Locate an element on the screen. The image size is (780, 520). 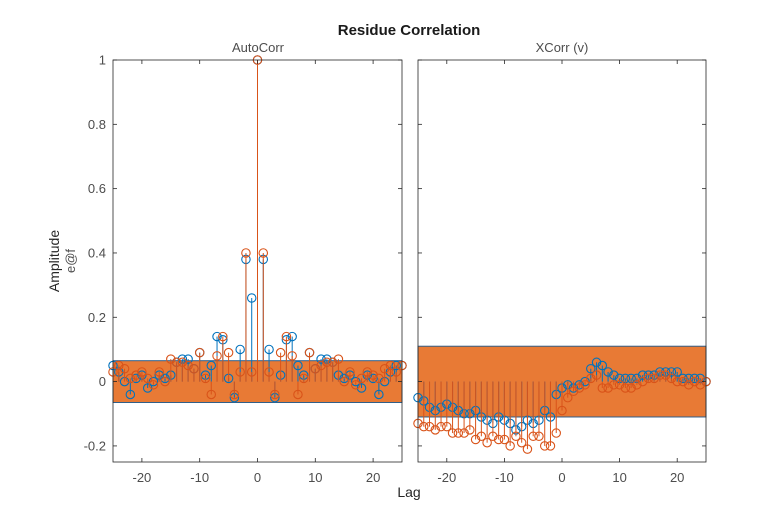
autocorr-y-tick-label: 0 is located at coordinates (102, 381).